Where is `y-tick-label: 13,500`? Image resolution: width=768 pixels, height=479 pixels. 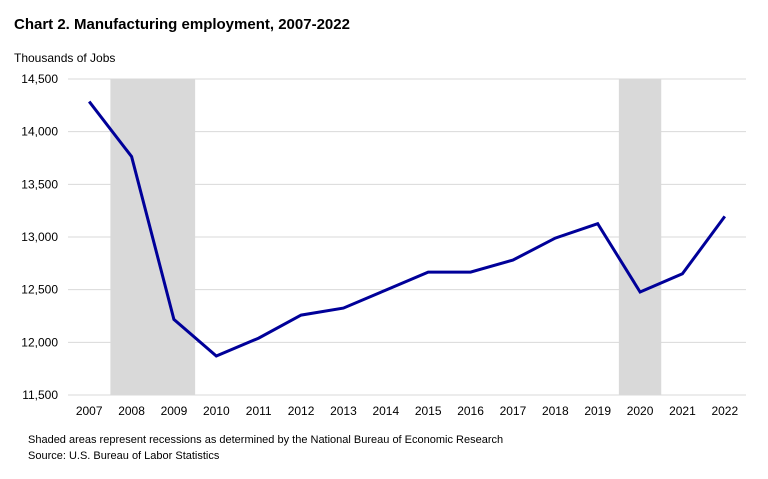 y-tick-label: 13,500 is located at coordinates (39, 184).